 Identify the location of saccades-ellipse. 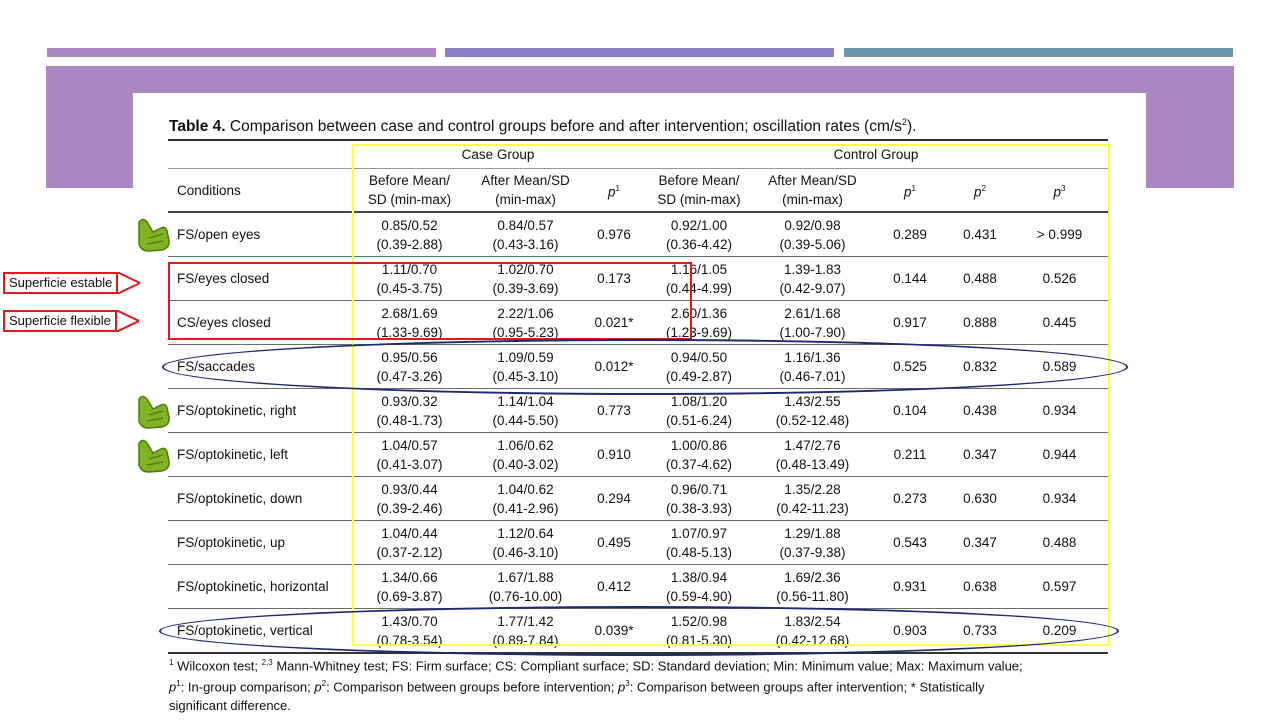
(645, 367).